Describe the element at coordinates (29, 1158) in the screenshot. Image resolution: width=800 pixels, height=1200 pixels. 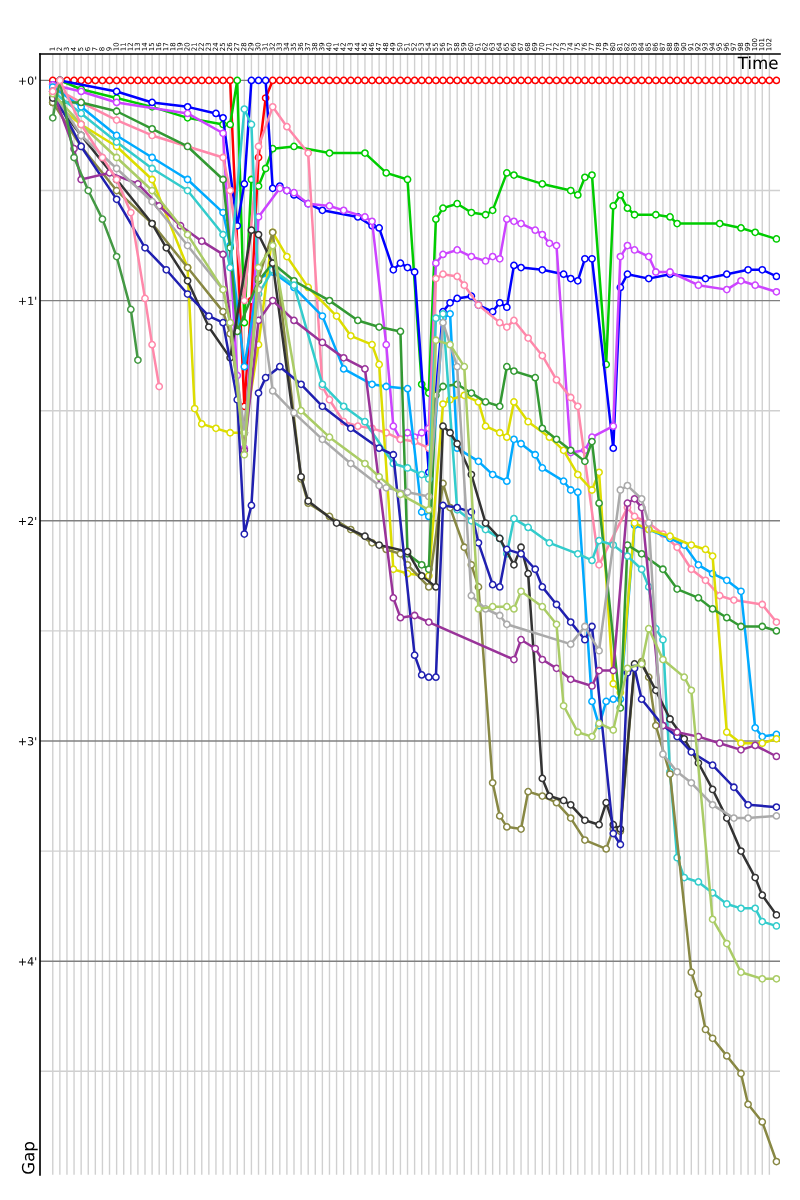
I see `y-axis-title: Gap` at that location.